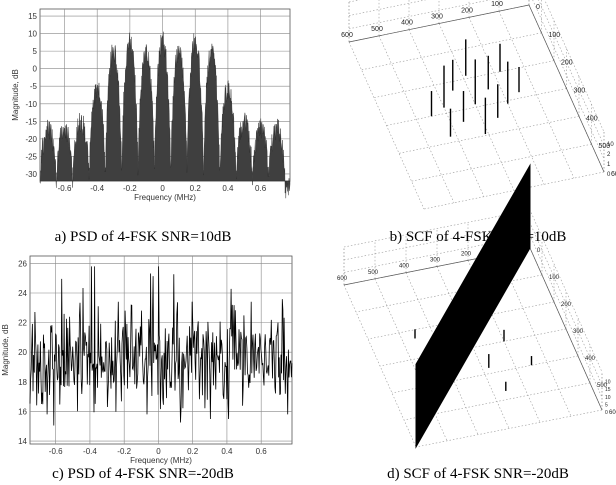 The width and height of the screenshot is (616, 485). I want to click on y-tick-label: 15, so click(32, 16).